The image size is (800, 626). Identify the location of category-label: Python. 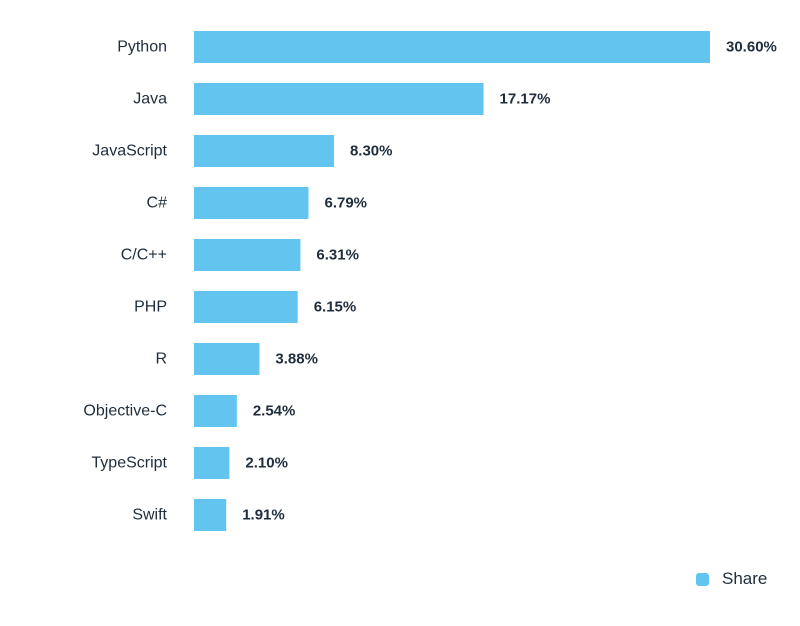
(142, 47).